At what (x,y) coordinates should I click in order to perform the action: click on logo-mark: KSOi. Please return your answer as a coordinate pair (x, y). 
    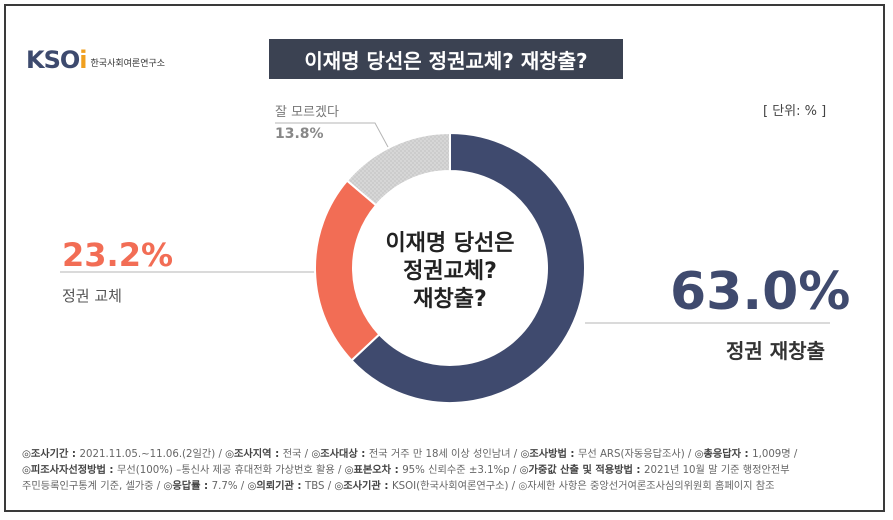
    Looking at the image, I should click on (57, 60).